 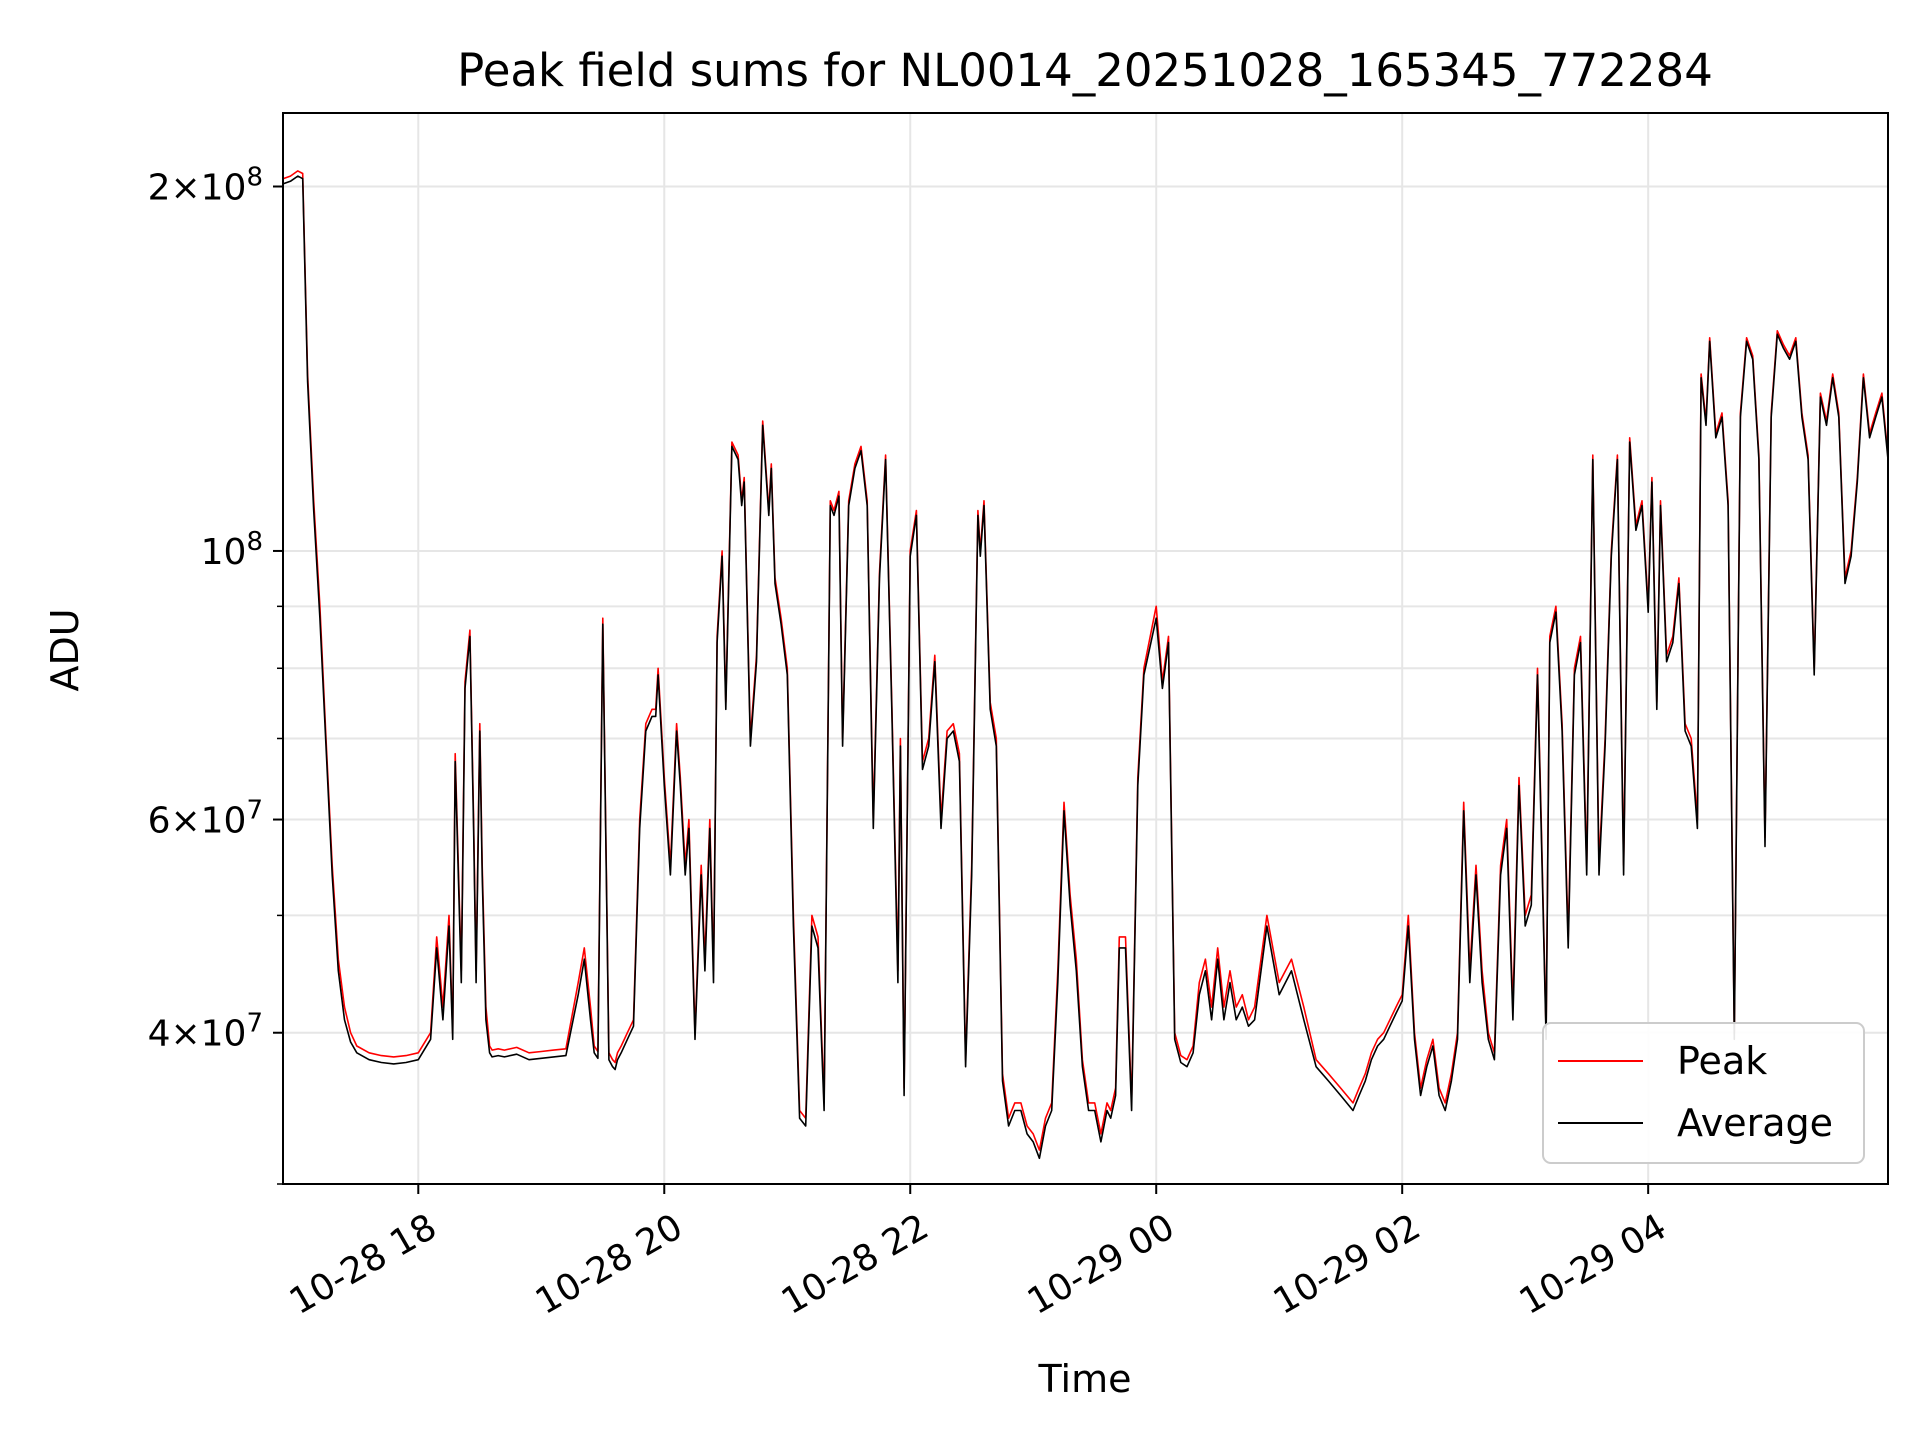 I want to click on y-tick-label-base: 4, so click(x=159, y=1034).